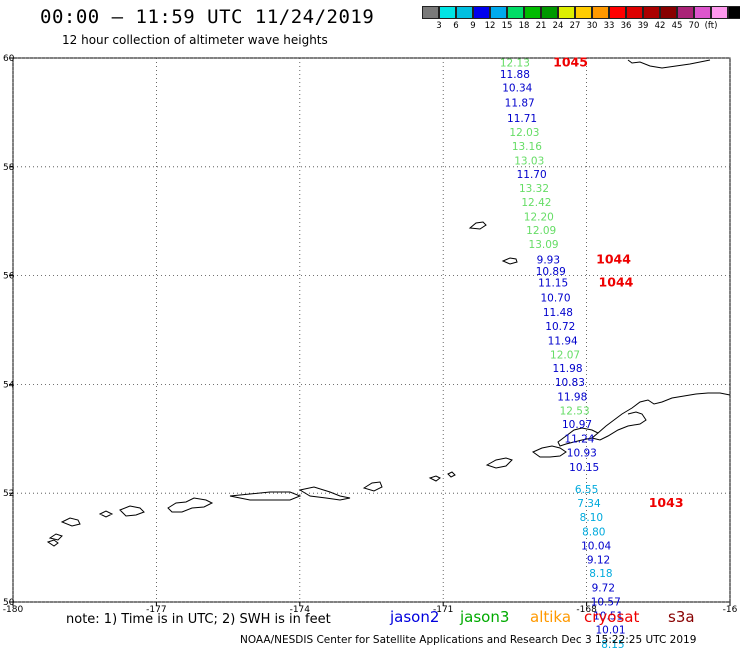  Describe the element at coordinates (442, 476) in the screenshot. I see `coast-islands-of-four-mountains` at that location.